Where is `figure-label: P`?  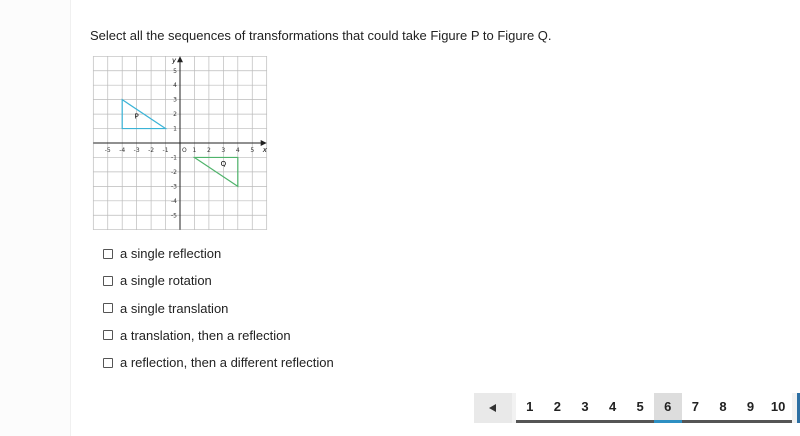
figure-label: P is located at coordinates (137, 116).